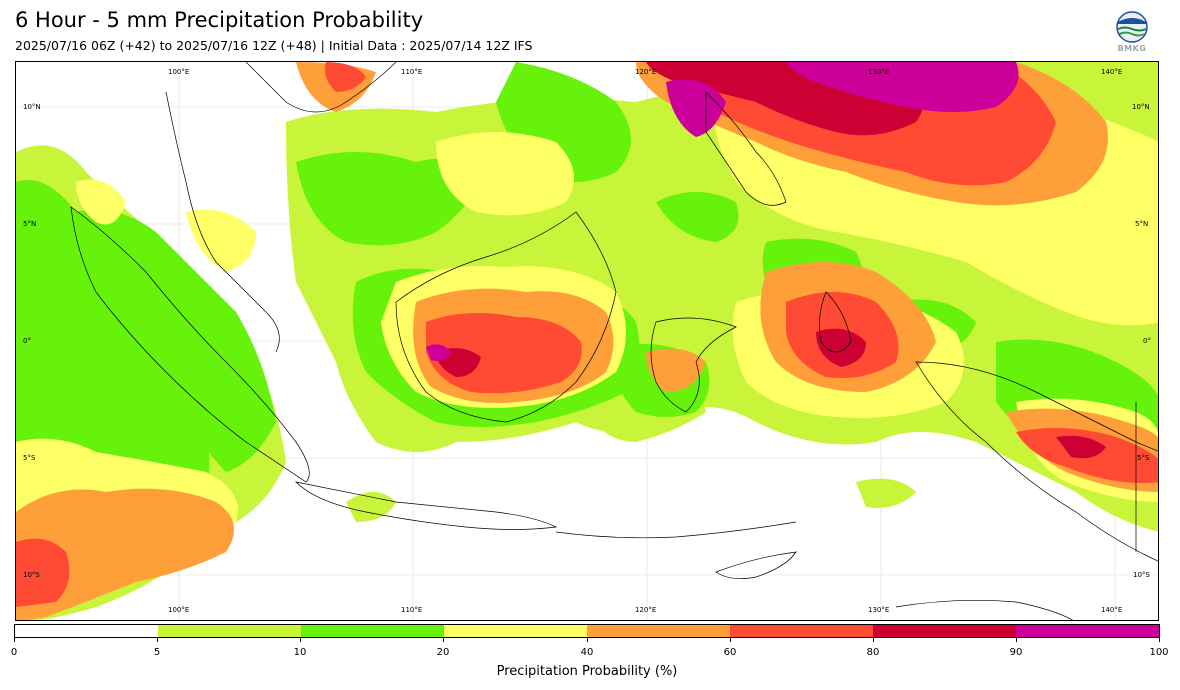  What do you see at coordinates (1159, 652) in the screenshot?
I see `colorbar-tick-100: 100` at bounding box center [1159, 652].